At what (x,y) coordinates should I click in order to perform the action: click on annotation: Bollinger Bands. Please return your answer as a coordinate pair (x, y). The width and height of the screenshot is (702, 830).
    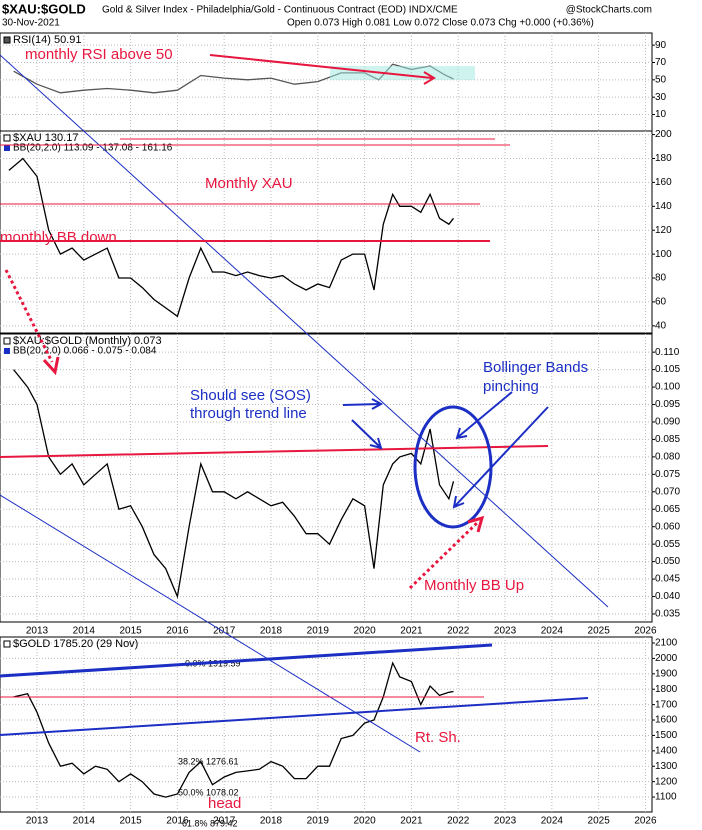
    Looking at the image, I should click on (535, 367).